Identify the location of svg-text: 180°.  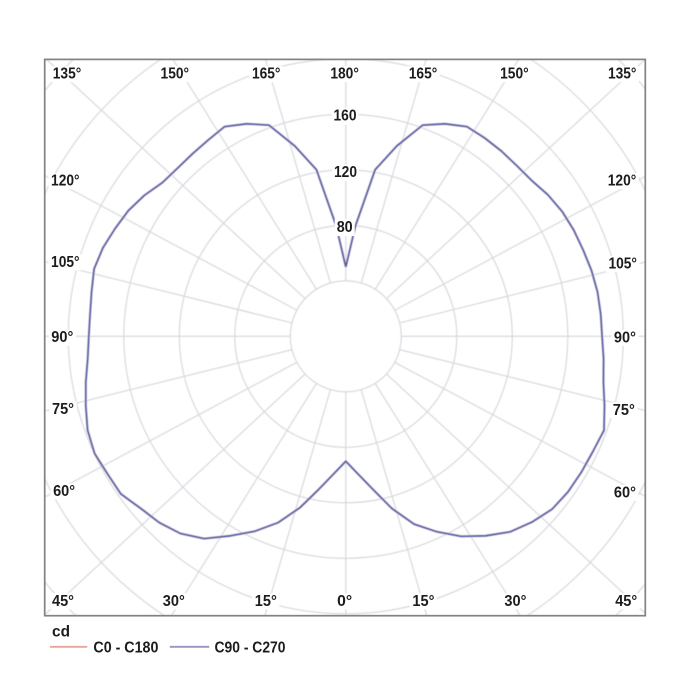
(344, 74).